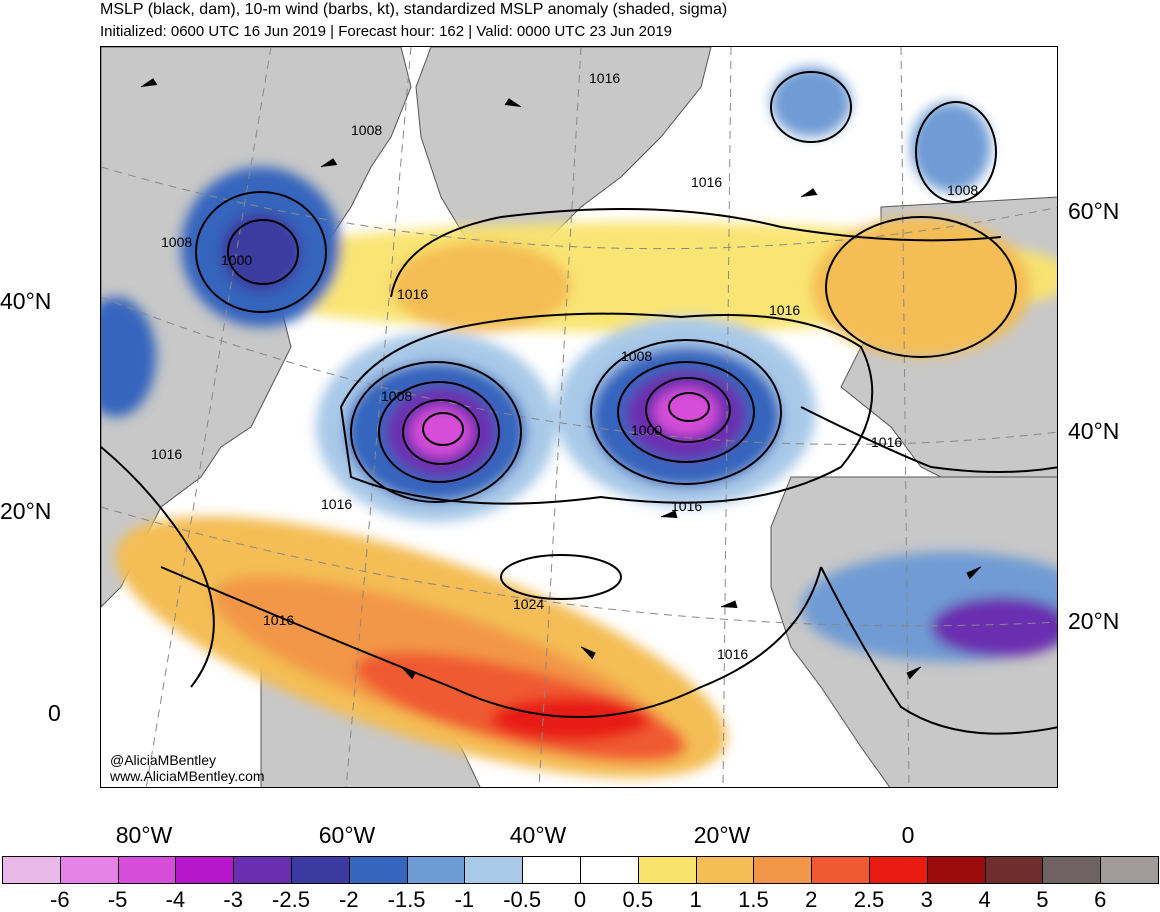 Image resolution: width=1160 pixels, height=912 pixels. What do you see at coordinates (117, 899) in the screenshot?
I see `colorbar-tick-label: -5` at bounding box center [117, 899].